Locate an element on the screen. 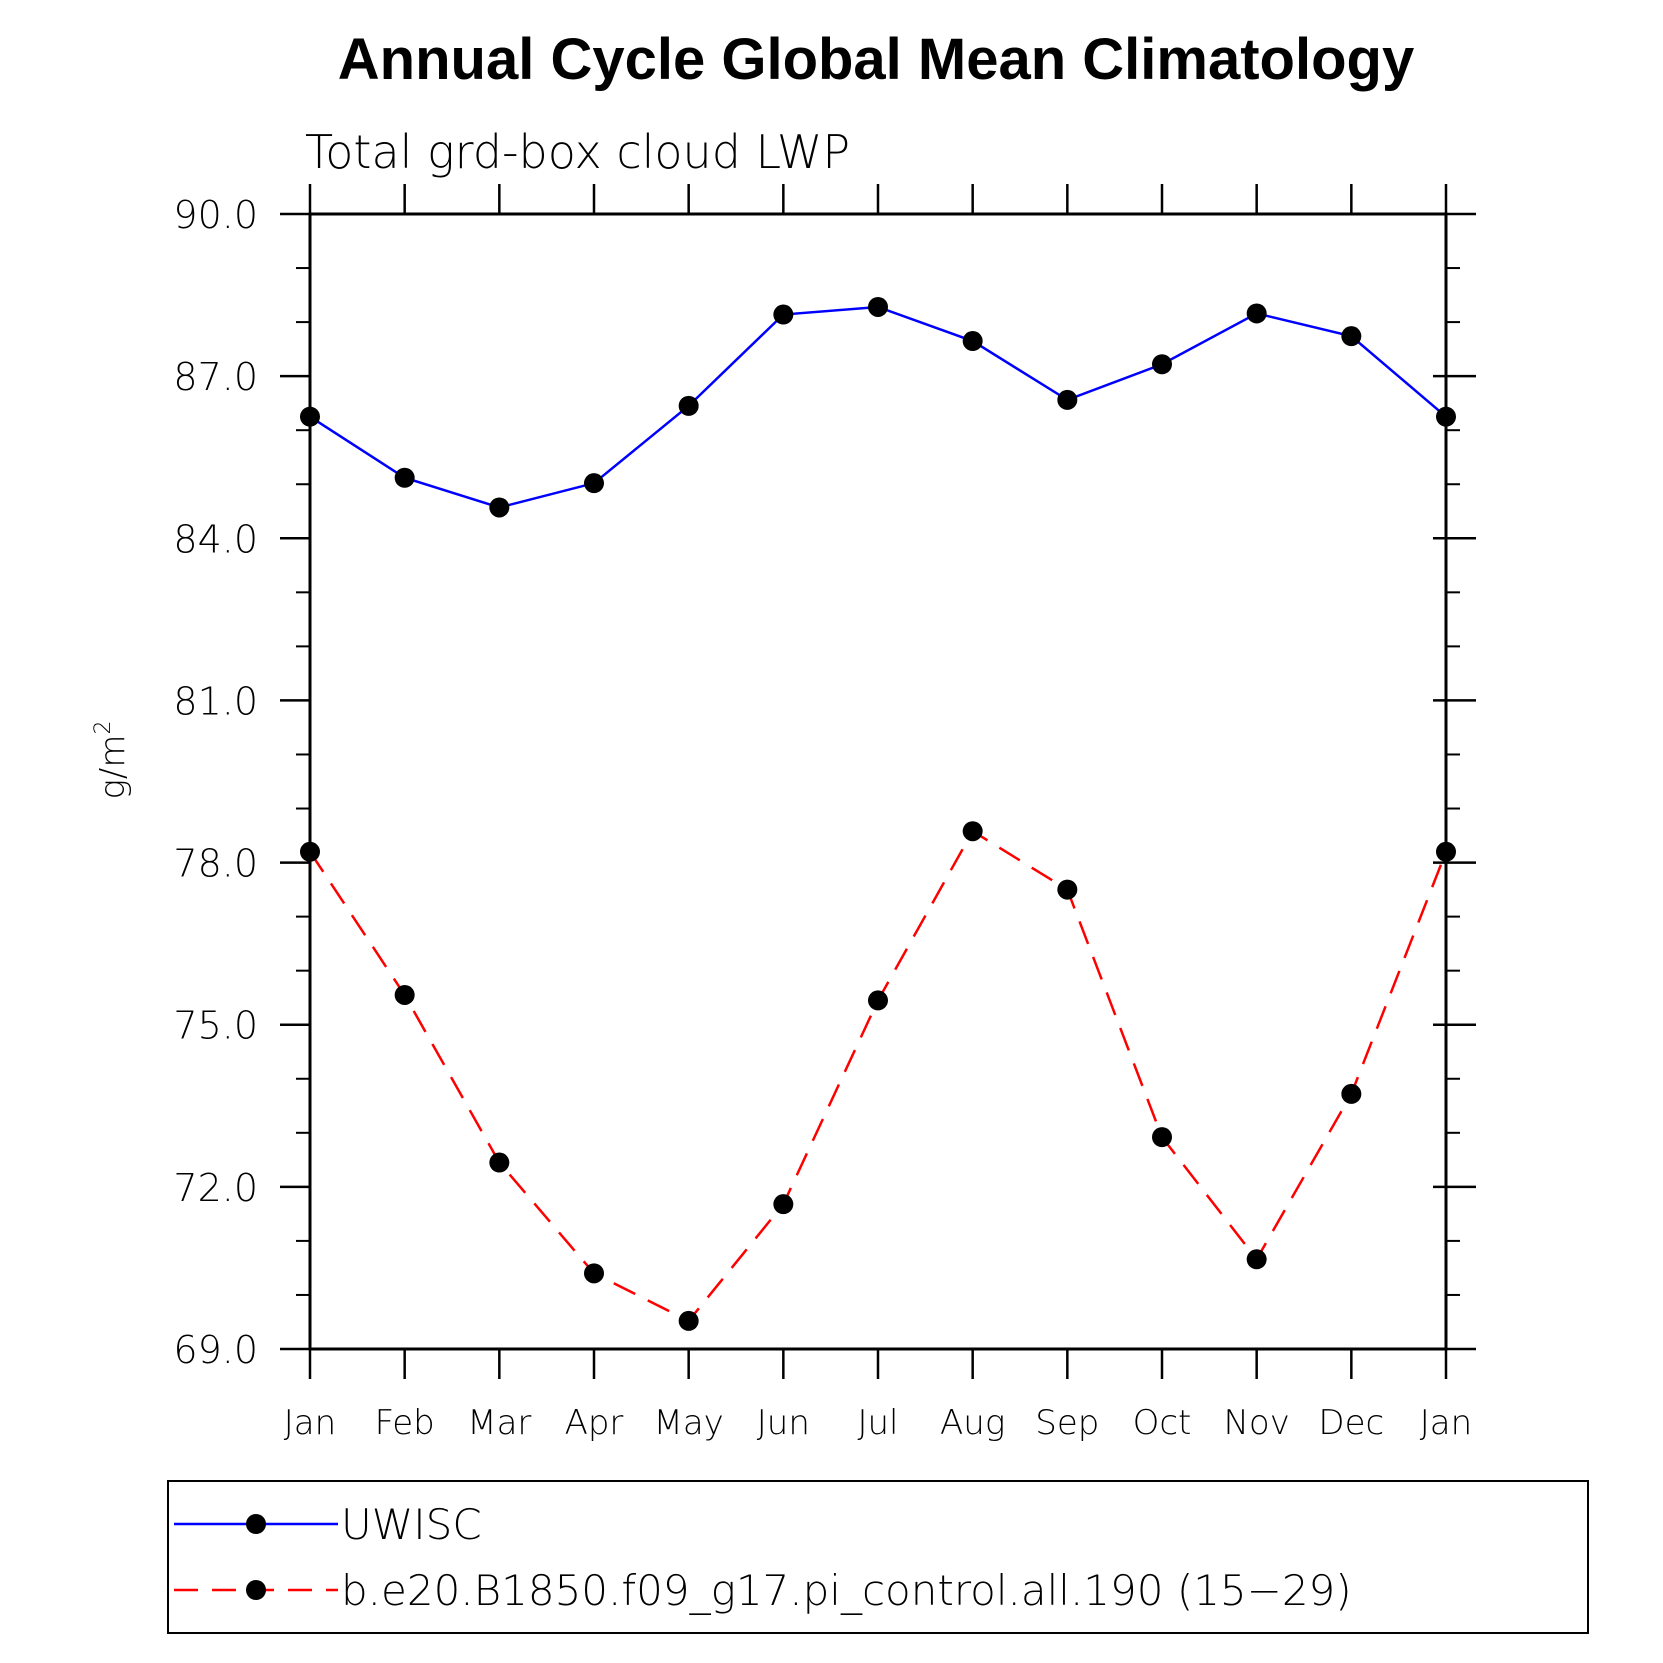  y-tick-label: 87.0 is located at coordinates (215, 377).